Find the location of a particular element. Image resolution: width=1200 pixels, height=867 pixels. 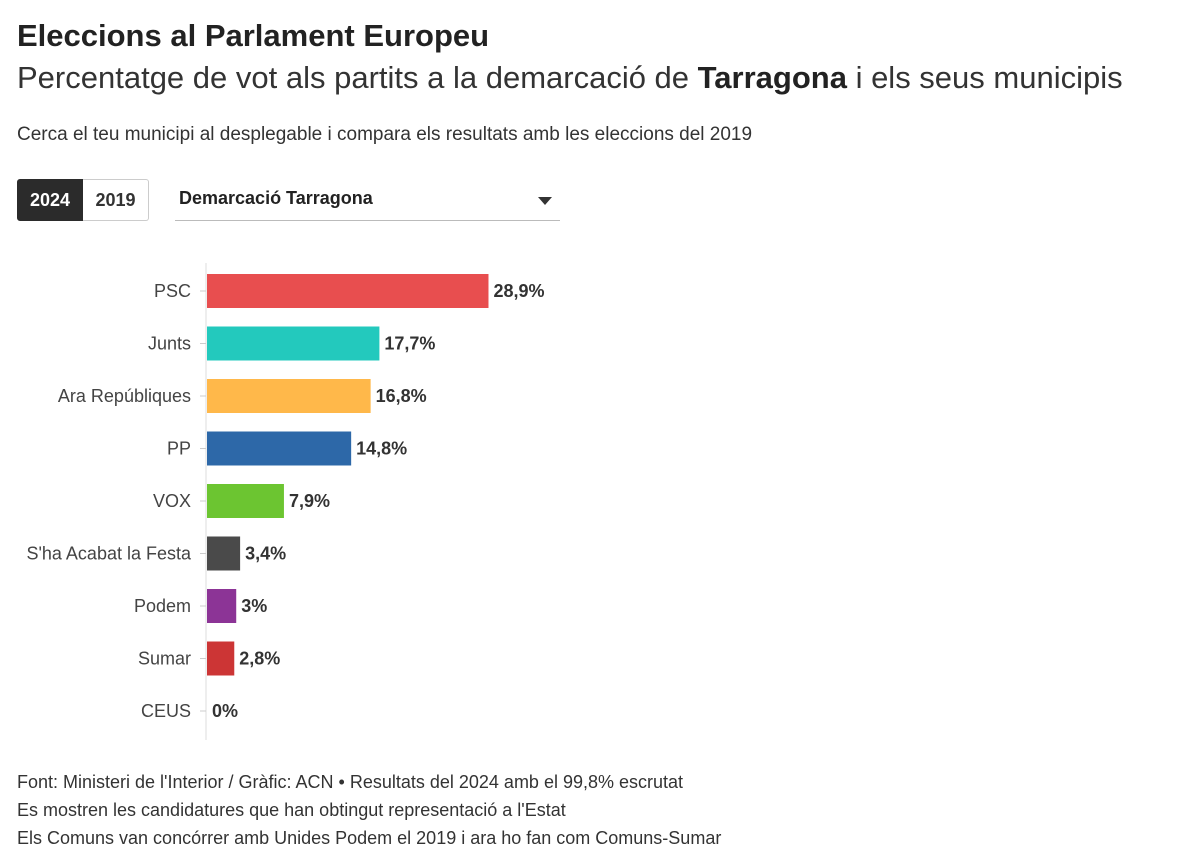

category-label: Podem is located at coordinates (162, 606).